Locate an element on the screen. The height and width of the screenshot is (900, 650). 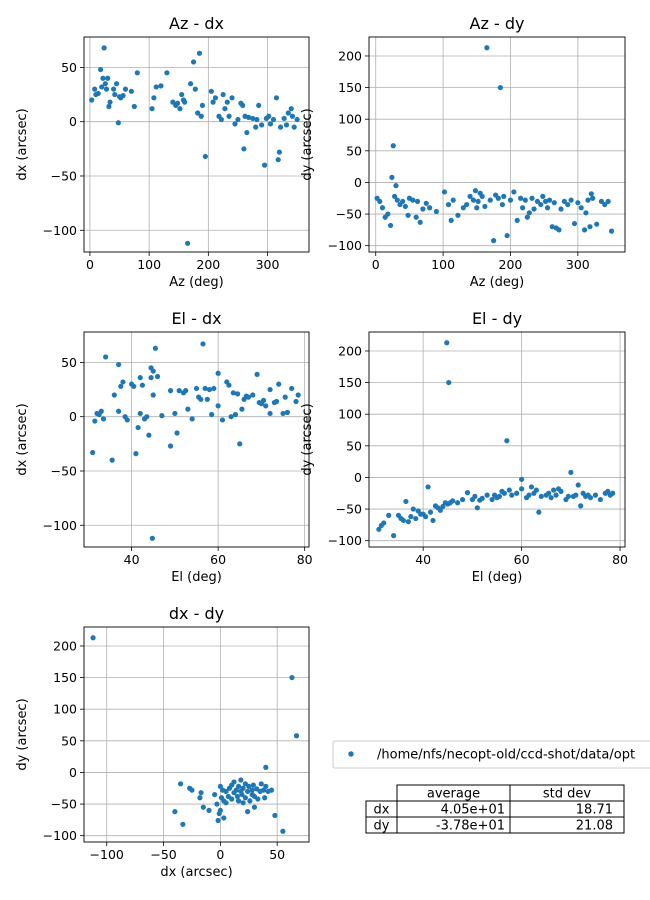
table-cell-dy-average: -3.78e+01 is located at coordinates (470, 826).